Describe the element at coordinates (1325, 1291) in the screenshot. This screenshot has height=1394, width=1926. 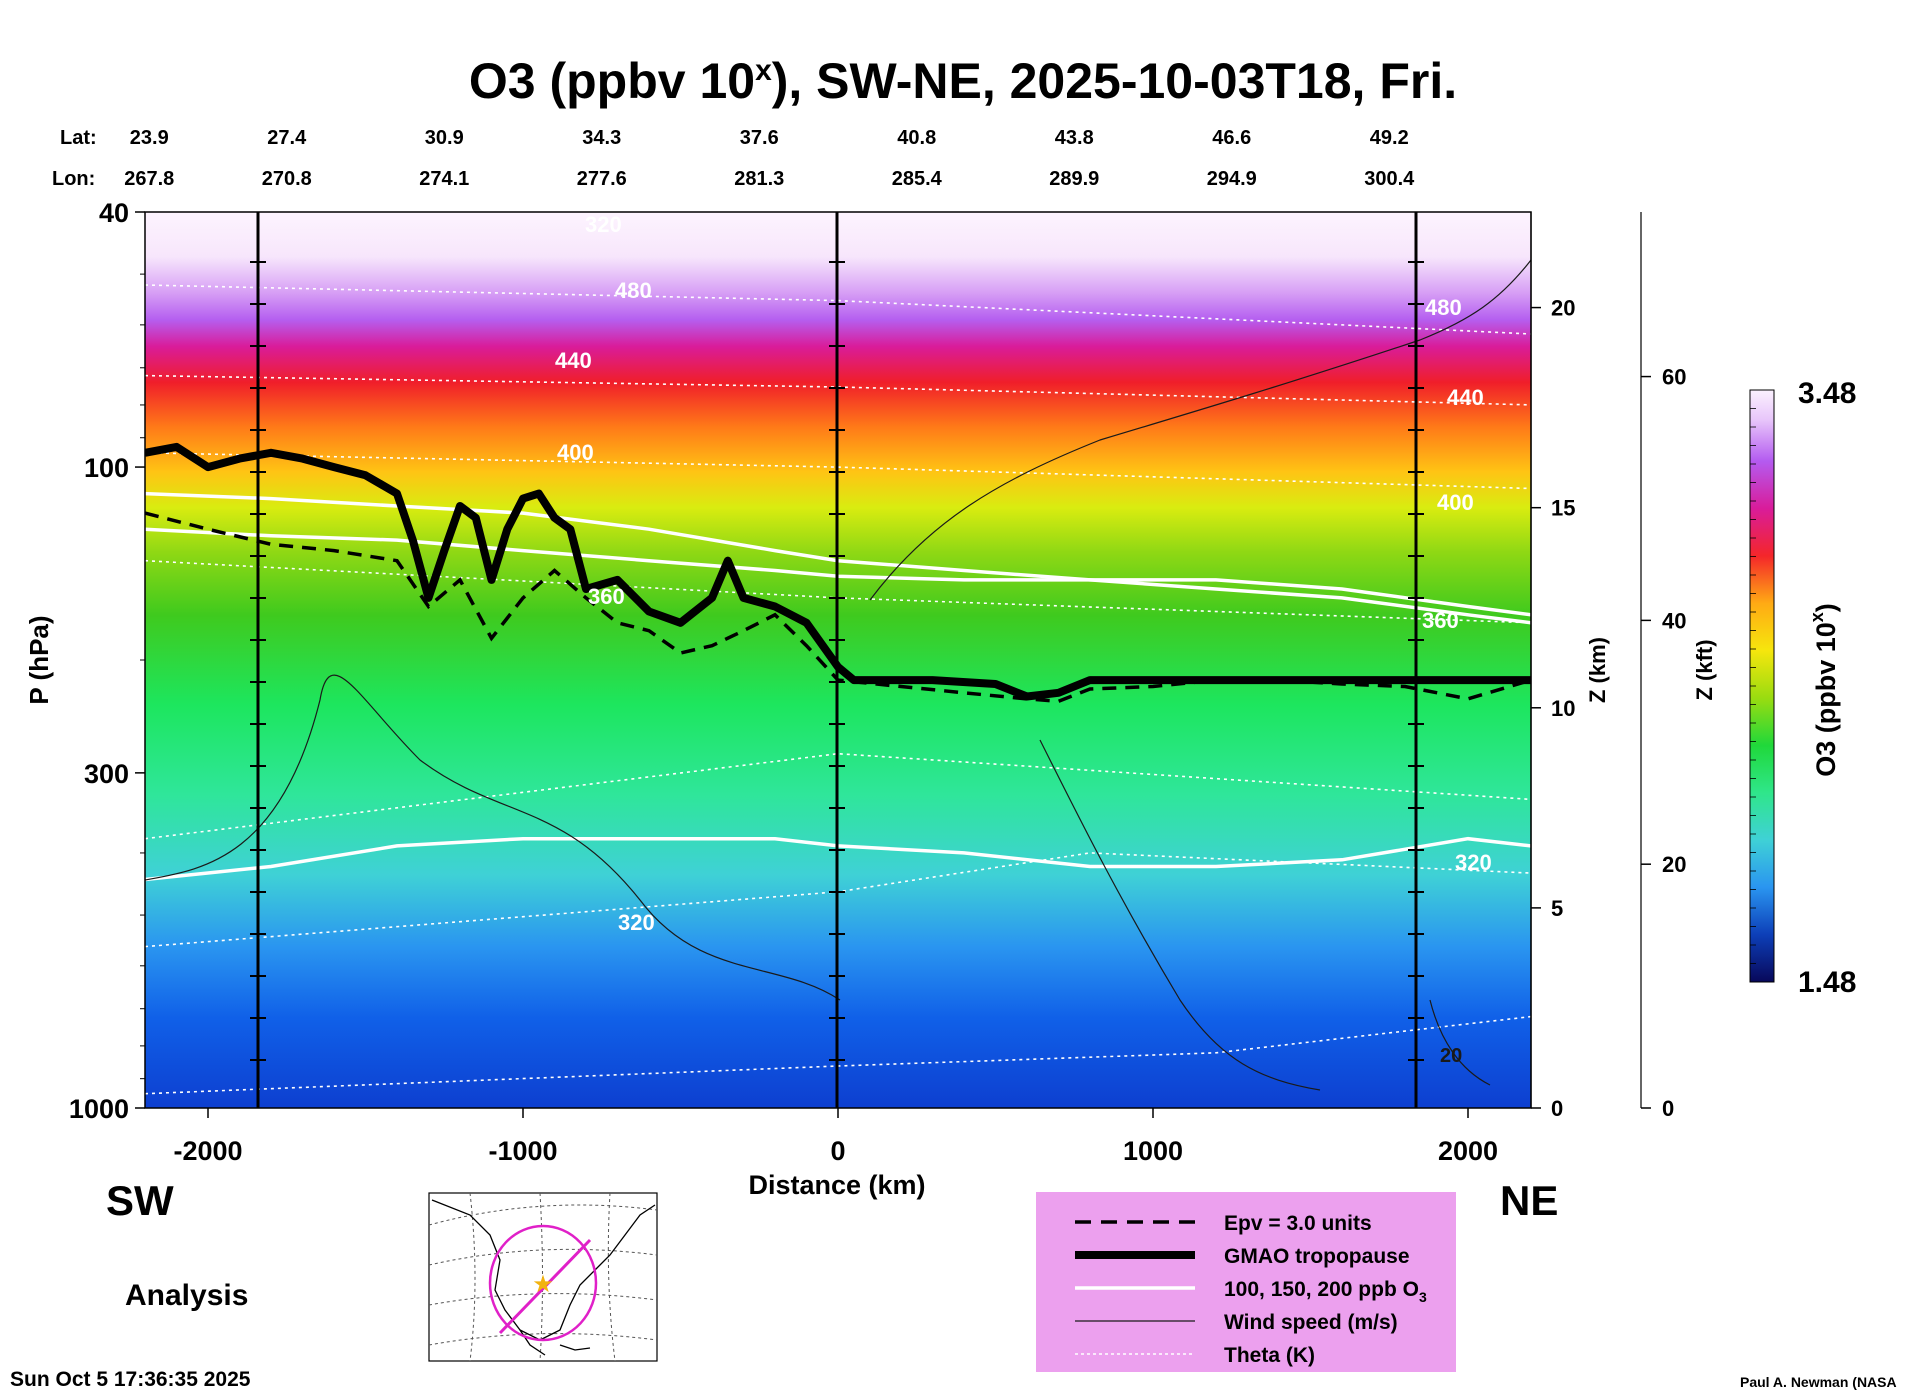
I see `legend-item-o3: 100, 150, 200 ppb O3` at that location.